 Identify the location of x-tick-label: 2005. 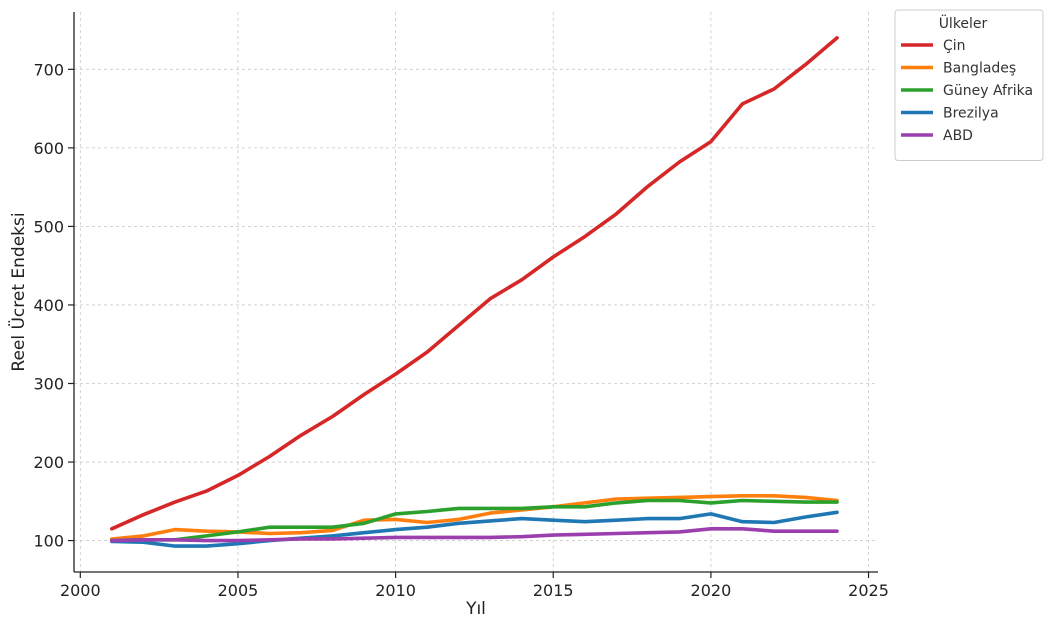
(238, 590).